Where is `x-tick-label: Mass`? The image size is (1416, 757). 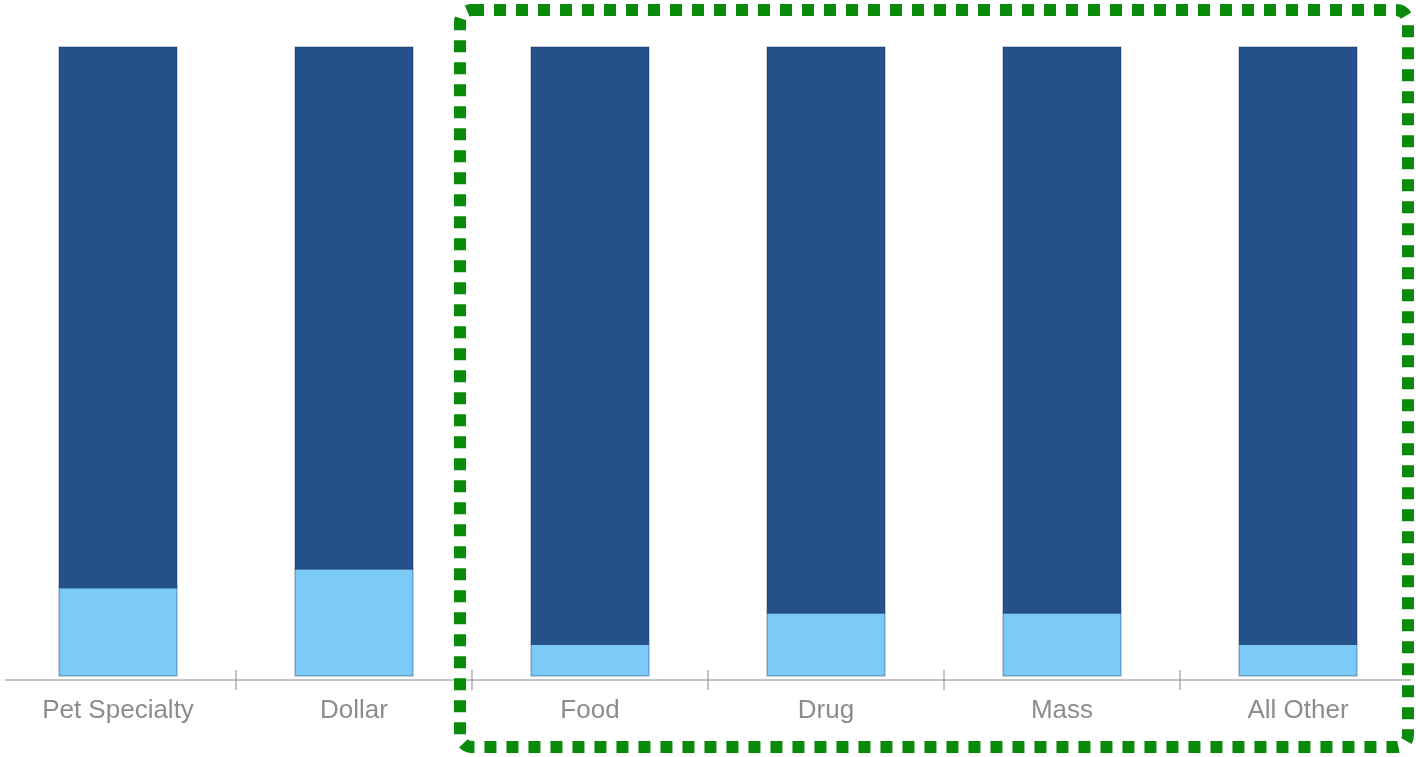
x-tick-label: Mass is located at coordinates (1062, 709).